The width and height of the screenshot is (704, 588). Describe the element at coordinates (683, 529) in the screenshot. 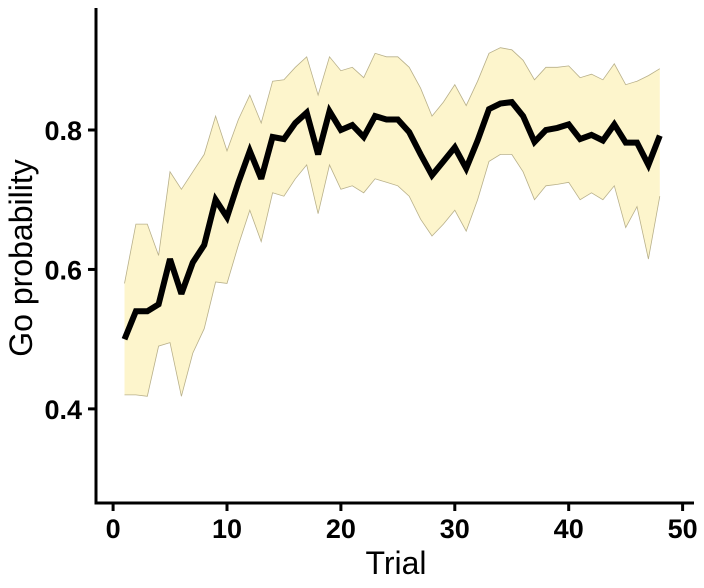

I see `x-tick-label: 50` at that location.